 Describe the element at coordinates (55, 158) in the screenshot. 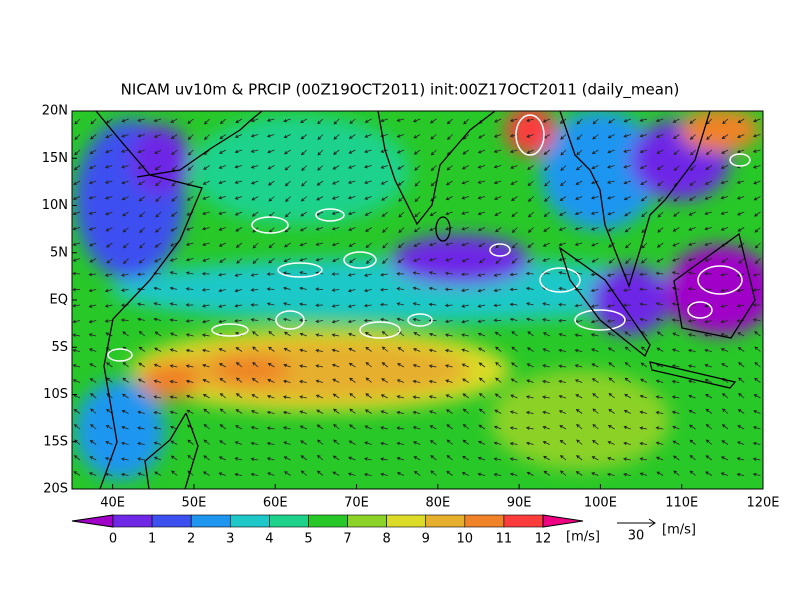

I see `lat-label: 15N` at that location.